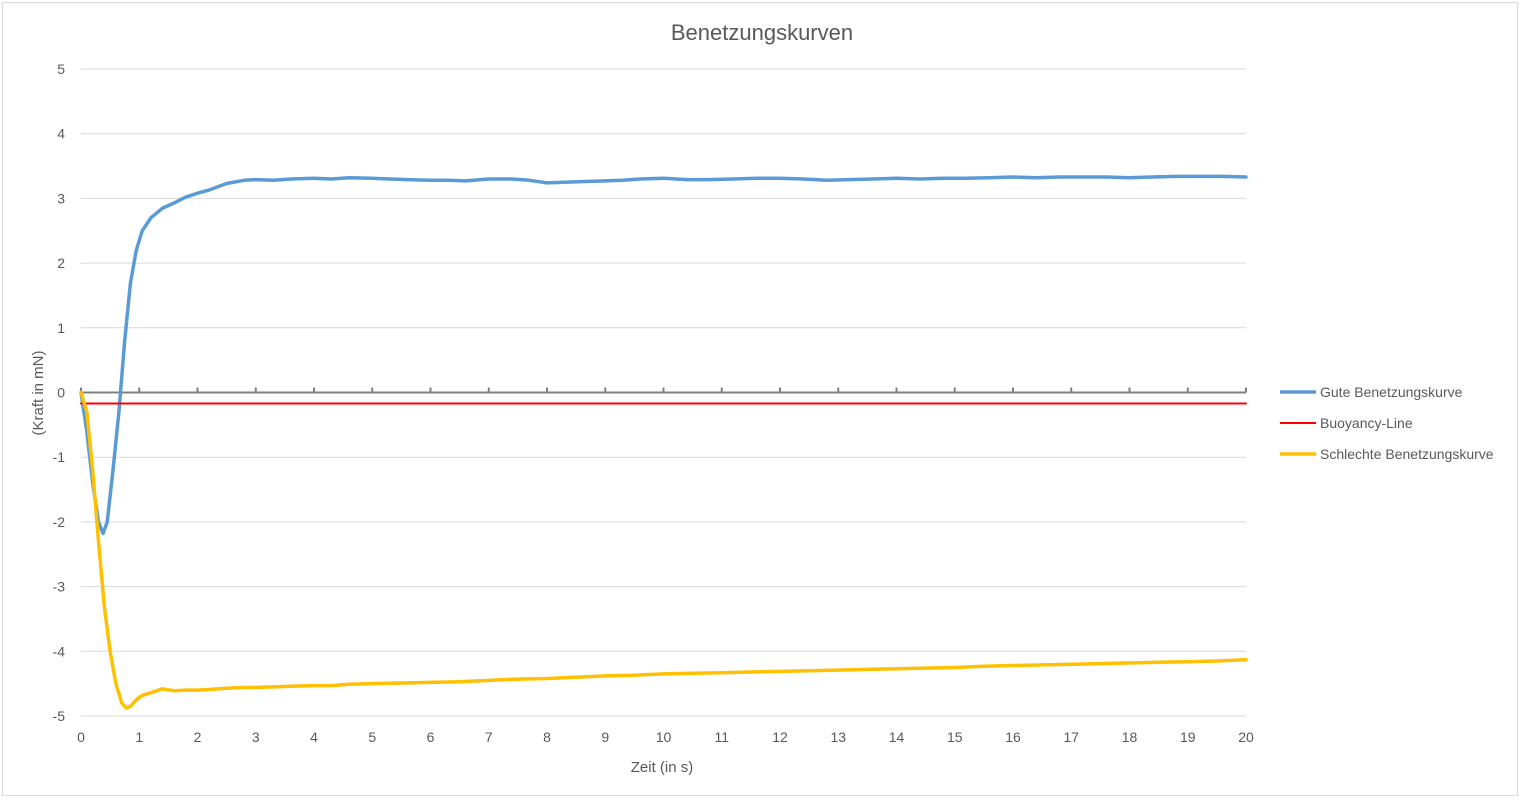  I want to click on legend-label-buoyancy-line: Buoyancy-Line, so click(1366, 423).